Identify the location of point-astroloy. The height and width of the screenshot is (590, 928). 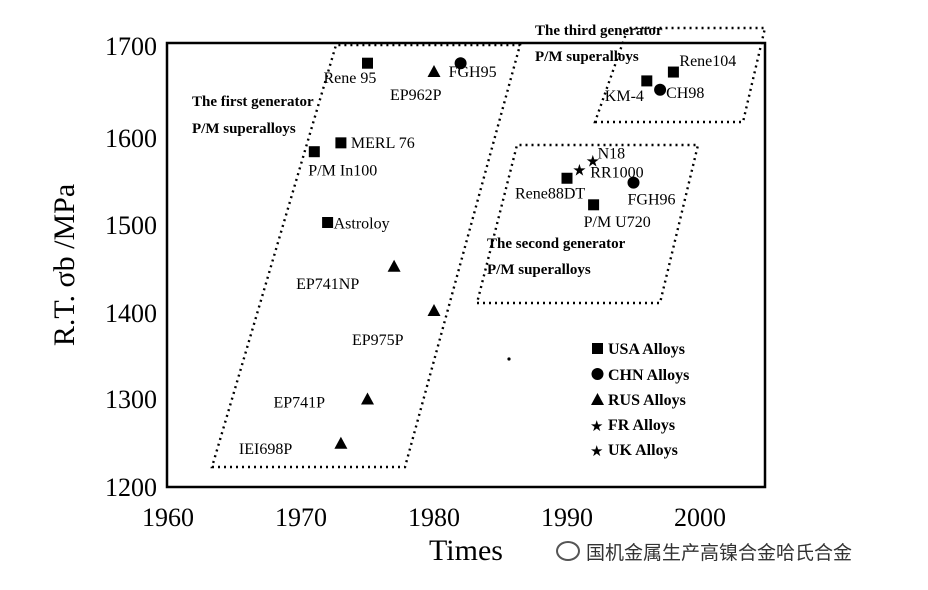
(328, 222).